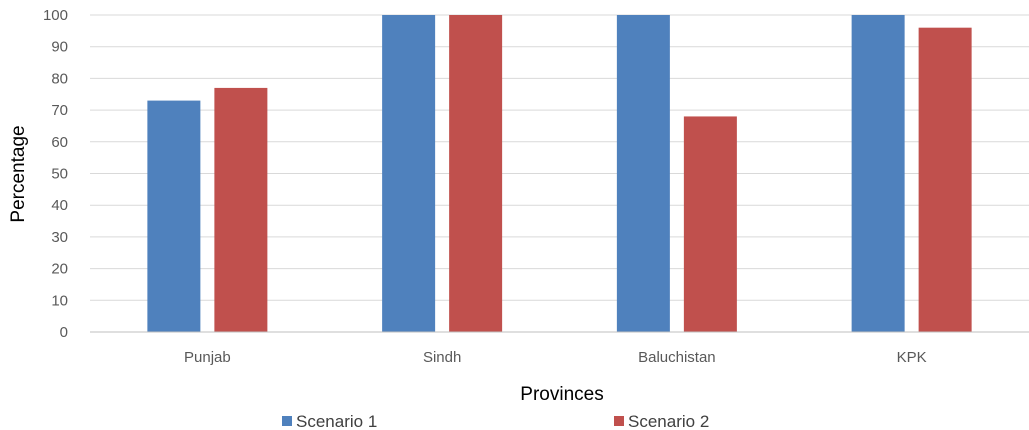 The width and height of the screenshot is (1029, 430). Describe the element at coordinates (241, 209) in the screenshot. I see `bar-2-punjab` at that location.